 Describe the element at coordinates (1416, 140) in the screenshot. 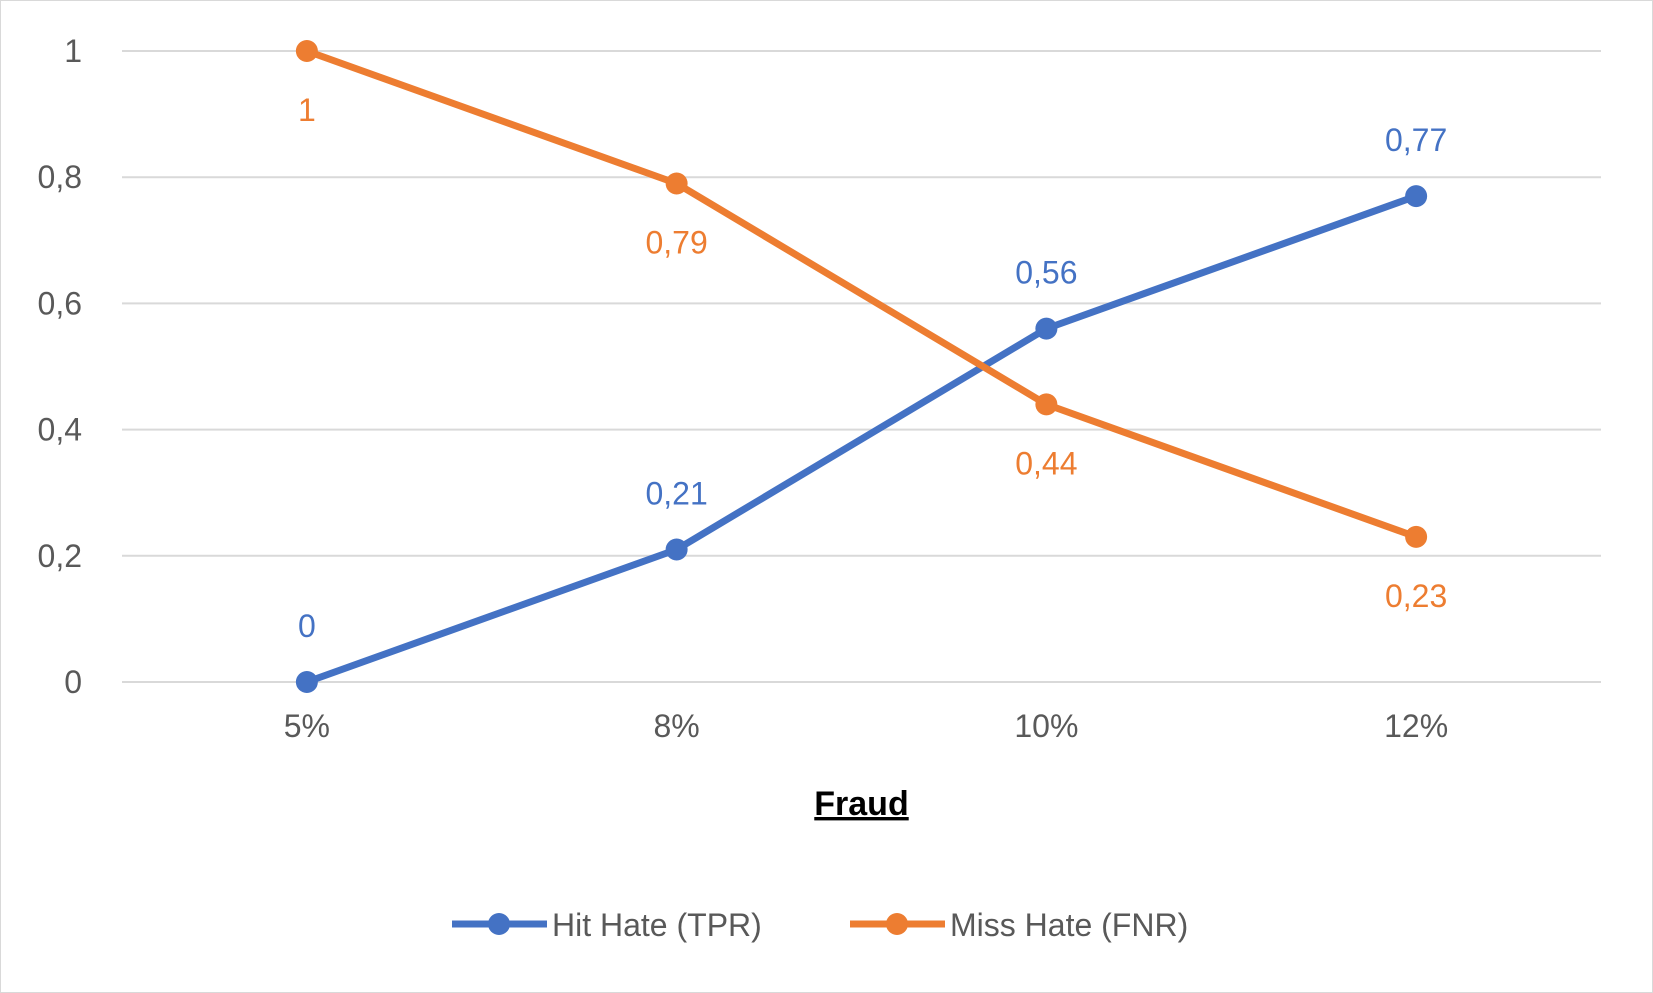

I see `data-label: 0,77` at that location.